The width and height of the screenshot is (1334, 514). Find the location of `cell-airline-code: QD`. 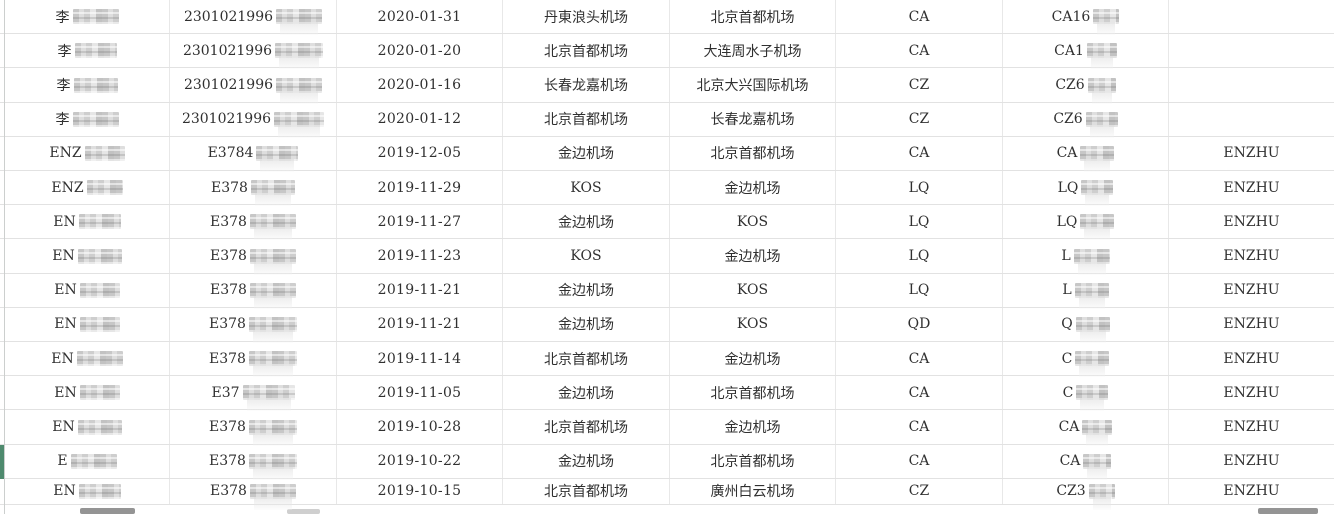

cell-airline-code: QD is located at coordinates (919, 324).